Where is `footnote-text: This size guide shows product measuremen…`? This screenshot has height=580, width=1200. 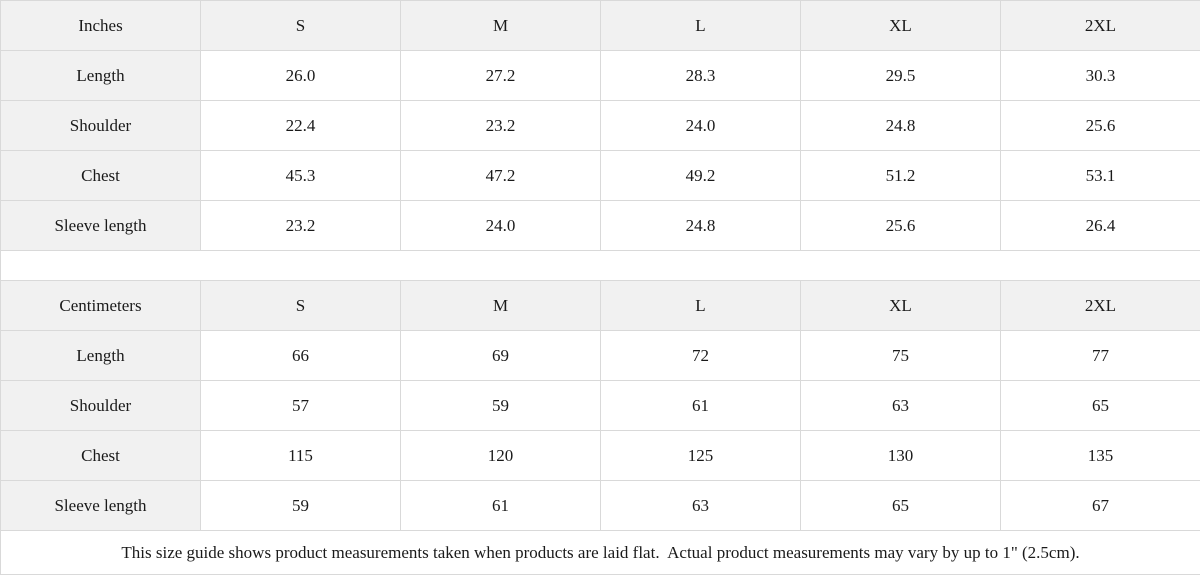
footnote-text: This size guide shows product measuremen… is located at coordinates (600, 552).